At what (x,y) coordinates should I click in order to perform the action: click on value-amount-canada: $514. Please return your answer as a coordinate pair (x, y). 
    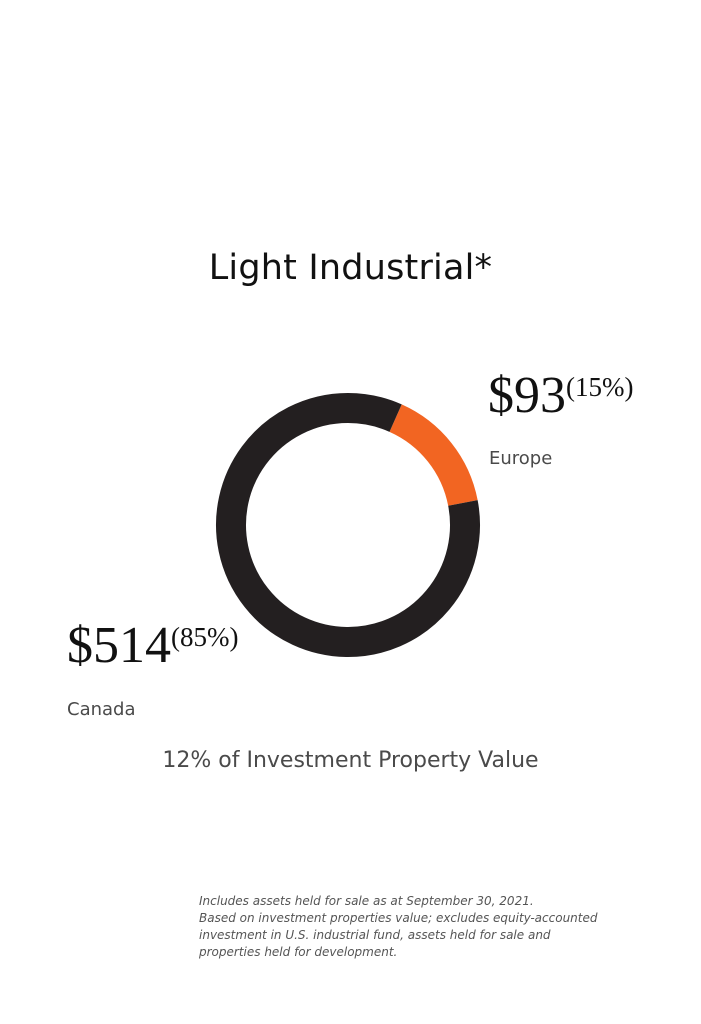
    Looking at the image, I should click on (119, 645).